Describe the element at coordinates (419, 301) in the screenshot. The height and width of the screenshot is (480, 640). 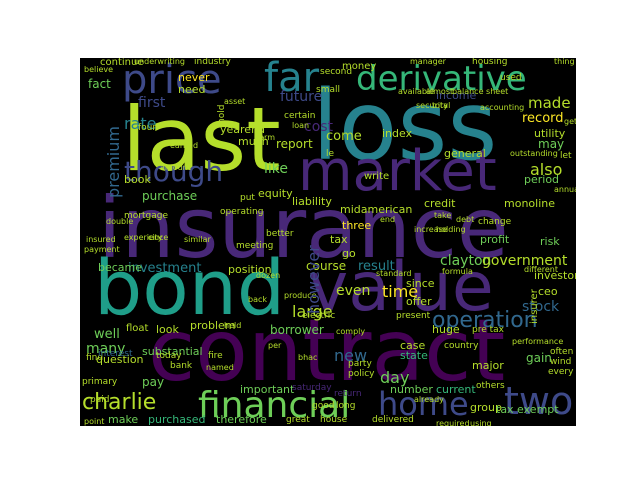
I see `word-offer: offer` at that location.